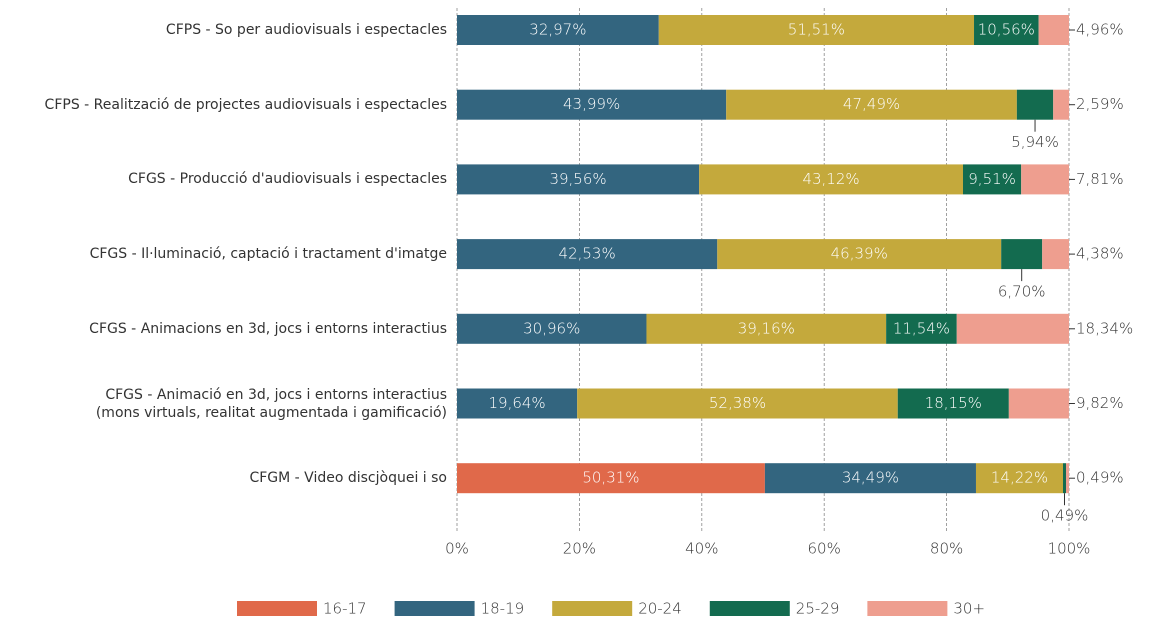  What do you see at coordinates (579, 549) in the screenshot?
I see `x-tick-label: 20%` at bounding box center [579, 549].